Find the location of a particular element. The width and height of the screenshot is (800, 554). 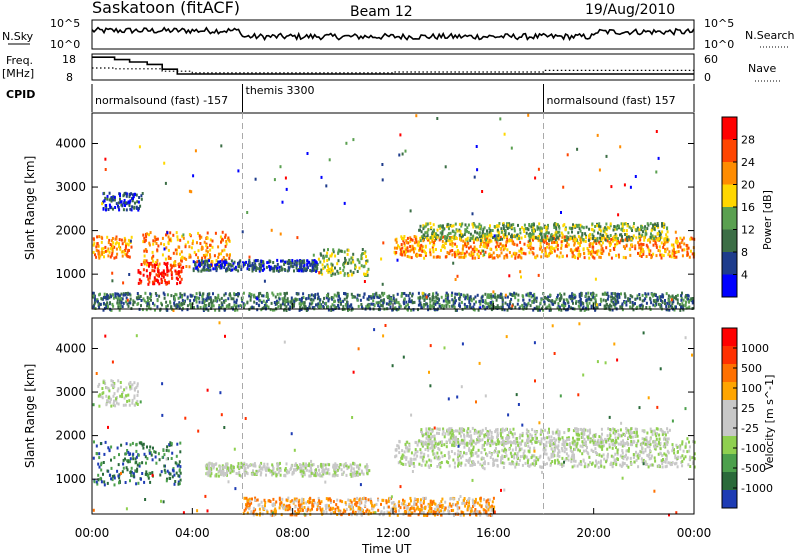

nsky-panel: N.Sky 10^5 10^0 10^5 10^0 N.Search is located at coordinates (398, 34).